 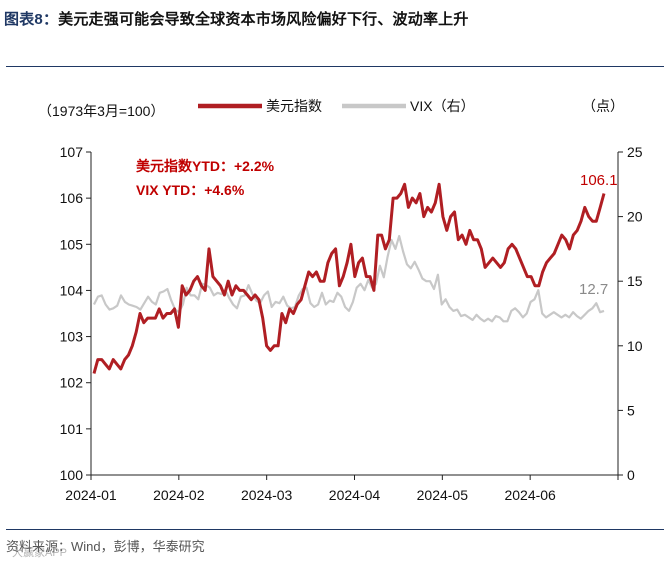 I want to click on legend-label-vix: VIX（右）, so click(x=442, y=106).